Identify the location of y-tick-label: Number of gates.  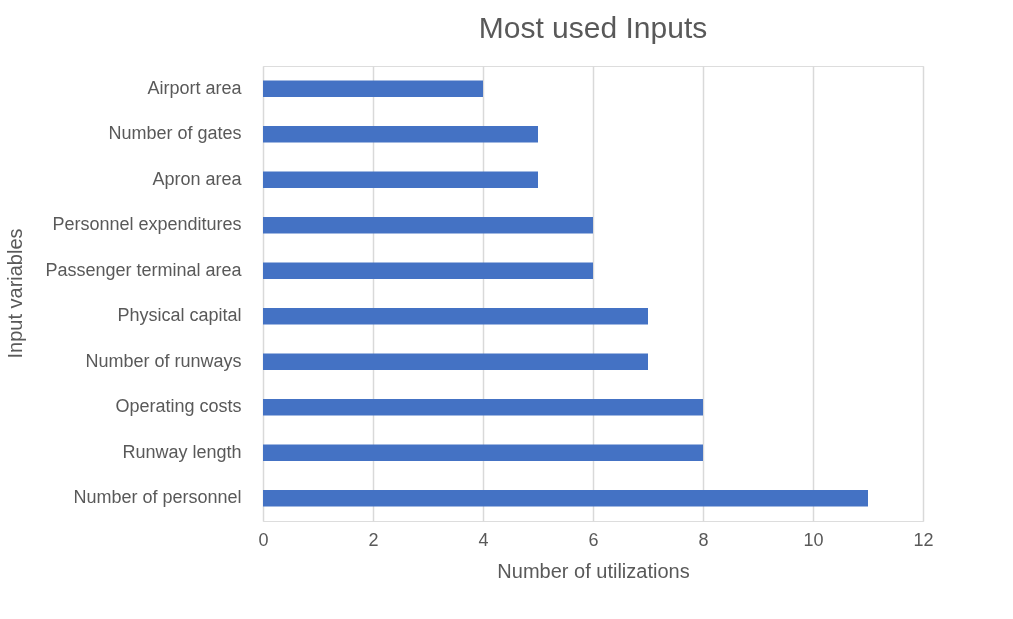
(175, 133).